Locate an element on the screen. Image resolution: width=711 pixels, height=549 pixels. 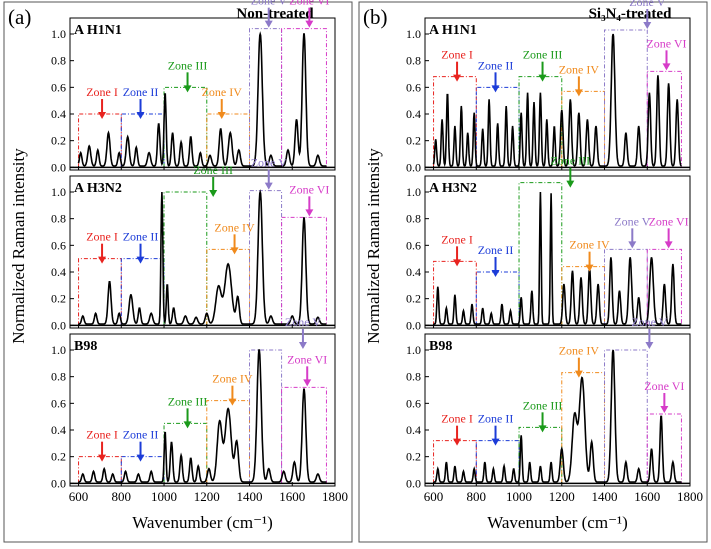
x-axis-label: Wavenumber (cm⁻¹) is located at coordinates (202, 522).